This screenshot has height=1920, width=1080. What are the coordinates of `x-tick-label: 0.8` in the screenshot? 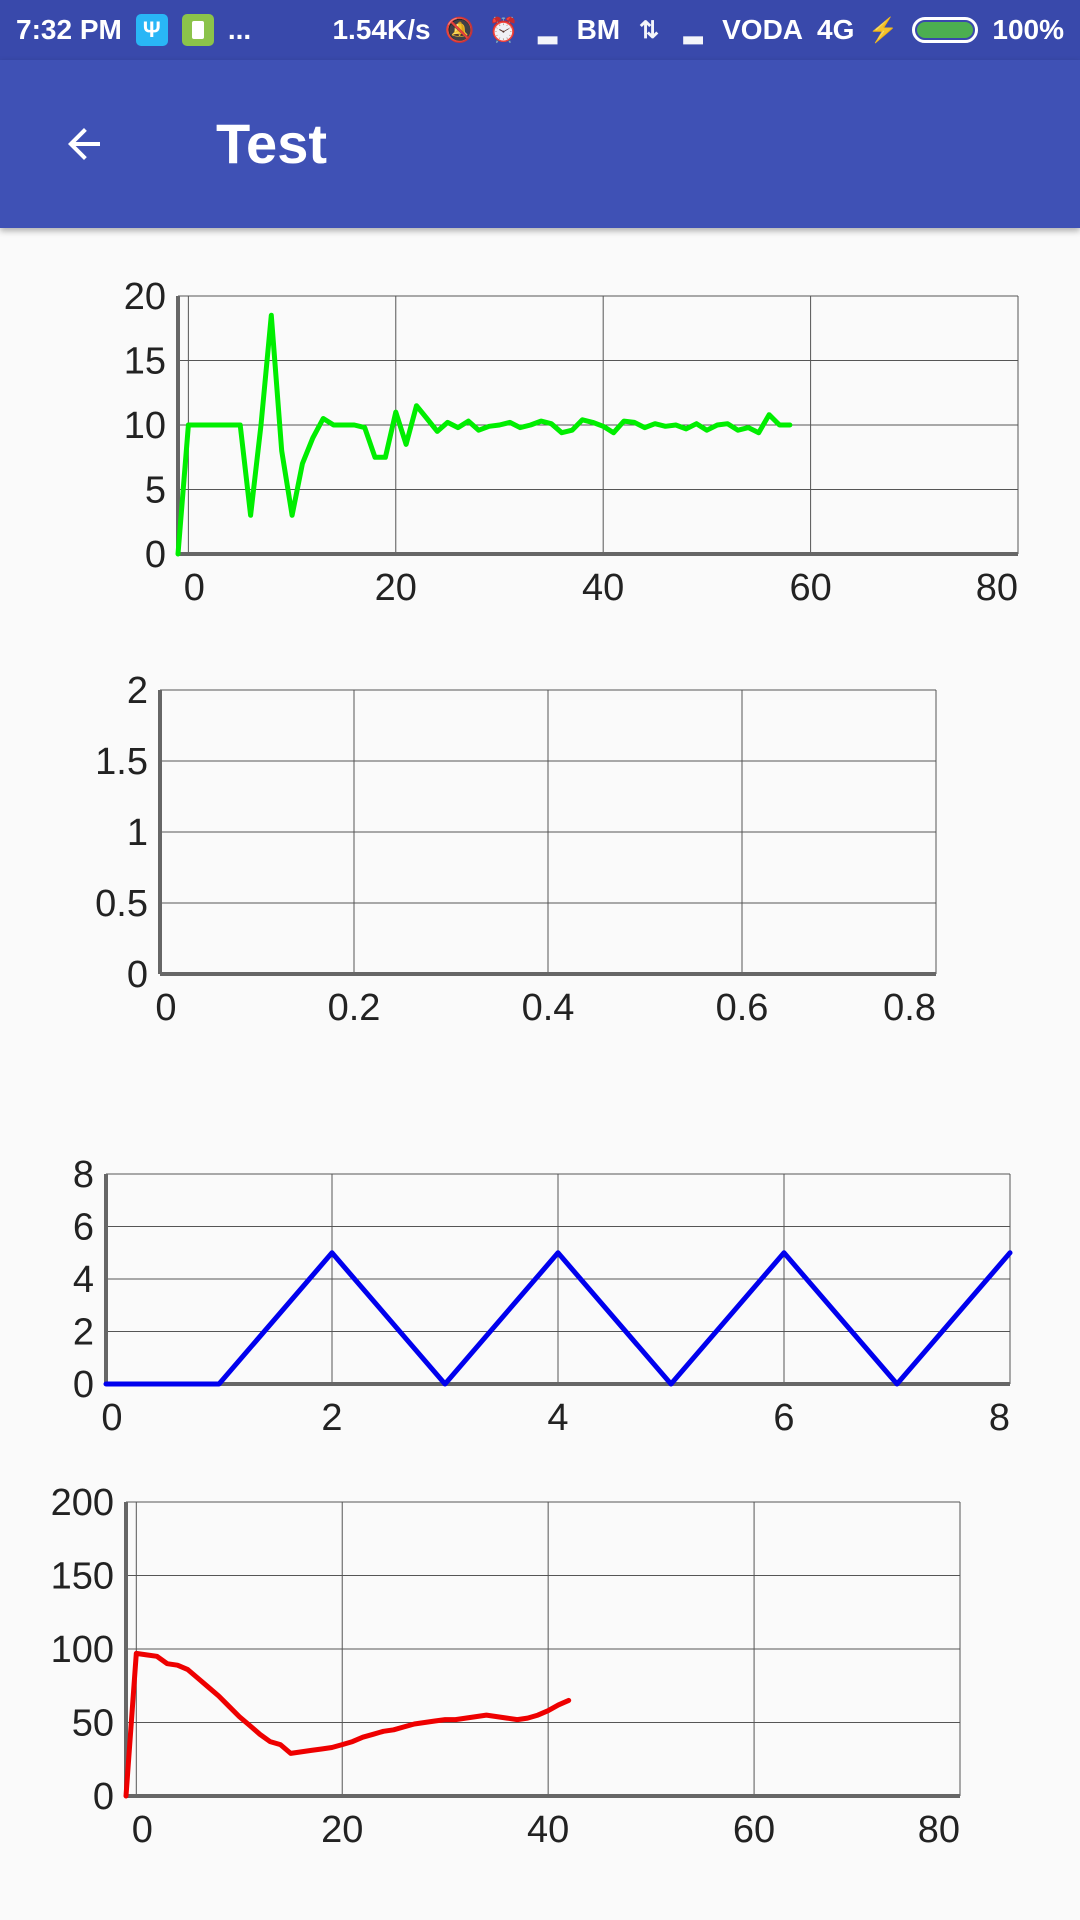 It's located at (909, 1008).